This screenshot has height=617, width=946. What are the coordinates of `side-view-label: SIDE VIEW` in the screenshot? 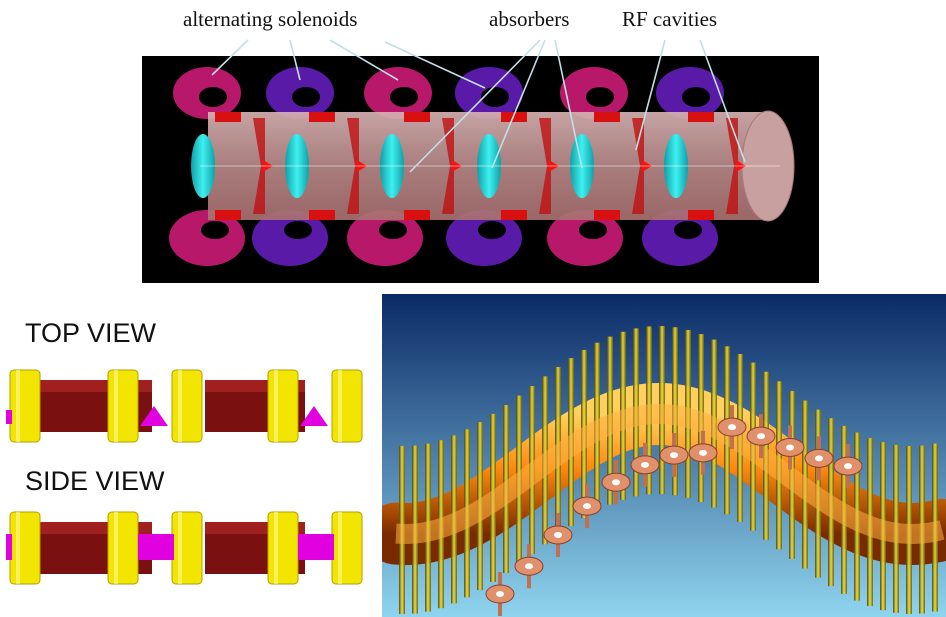 It's located at (95, 481).